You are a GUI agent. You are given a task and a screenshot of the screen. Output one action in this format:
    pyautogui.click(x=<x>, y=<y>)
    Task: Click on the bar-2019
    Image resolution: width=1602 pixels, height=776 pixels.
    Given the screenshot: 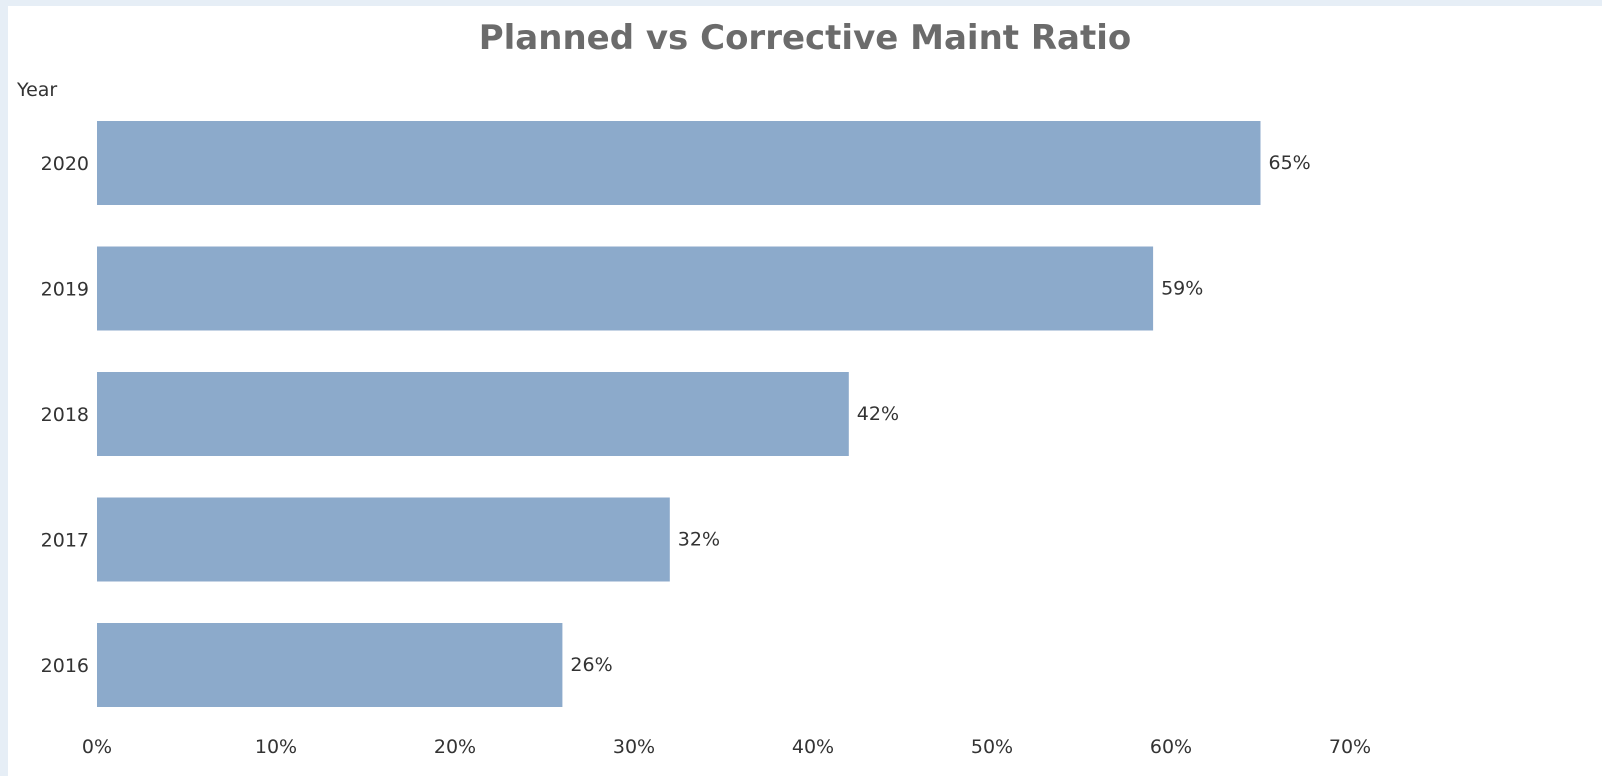 What is the action you would take?
    pyautogui.click(x=625, y=288)
    